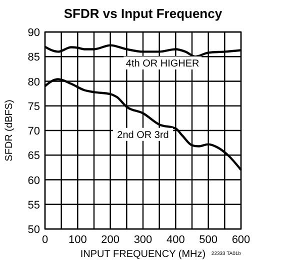  I want to click on y-tick-label: 55, so click(34, 205).